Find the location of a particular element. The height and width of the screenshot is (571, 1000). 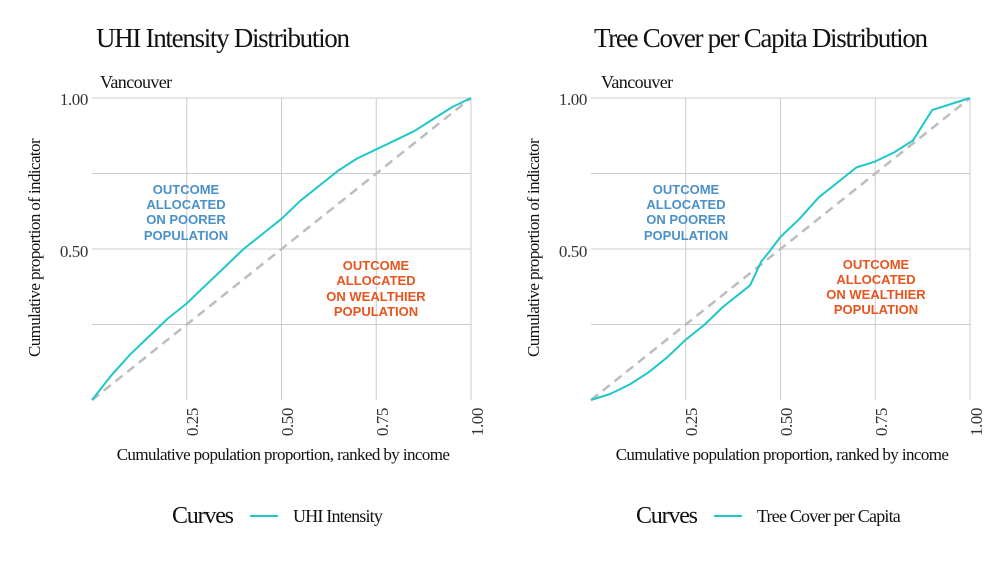

chart-title: UHI Intensity Distribution is located at coordinates (223, 38).